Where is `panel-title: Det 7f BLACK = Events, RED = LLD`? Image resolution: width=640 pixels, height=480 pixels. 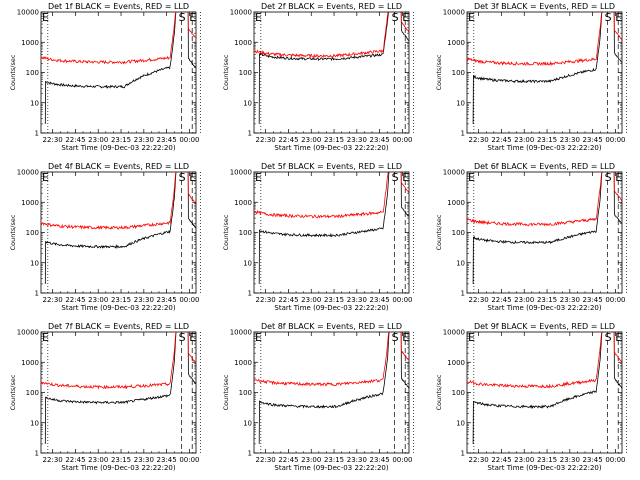
panel-title: Det 7f BLACK = Events, RED = LLD is located at coordinates (118, 326).